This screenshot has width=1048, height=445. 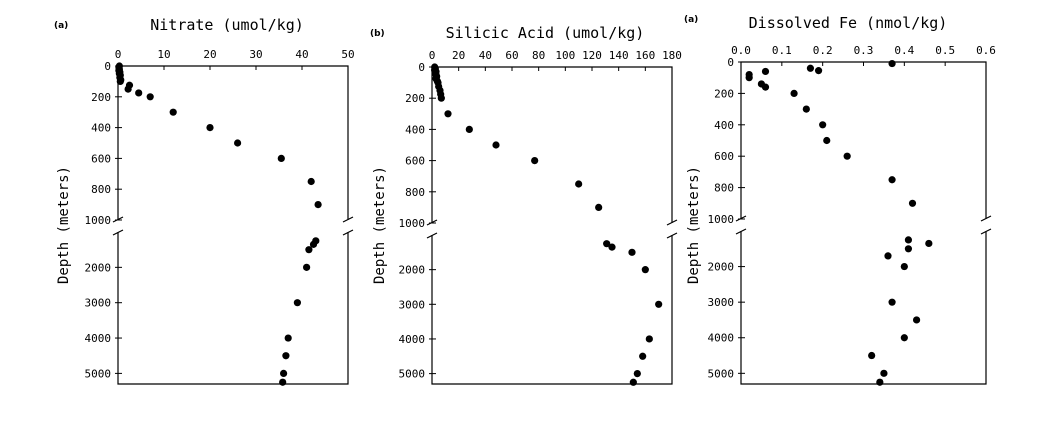 I want to click on x-tick-label: 10, so click(x=163, y=54).